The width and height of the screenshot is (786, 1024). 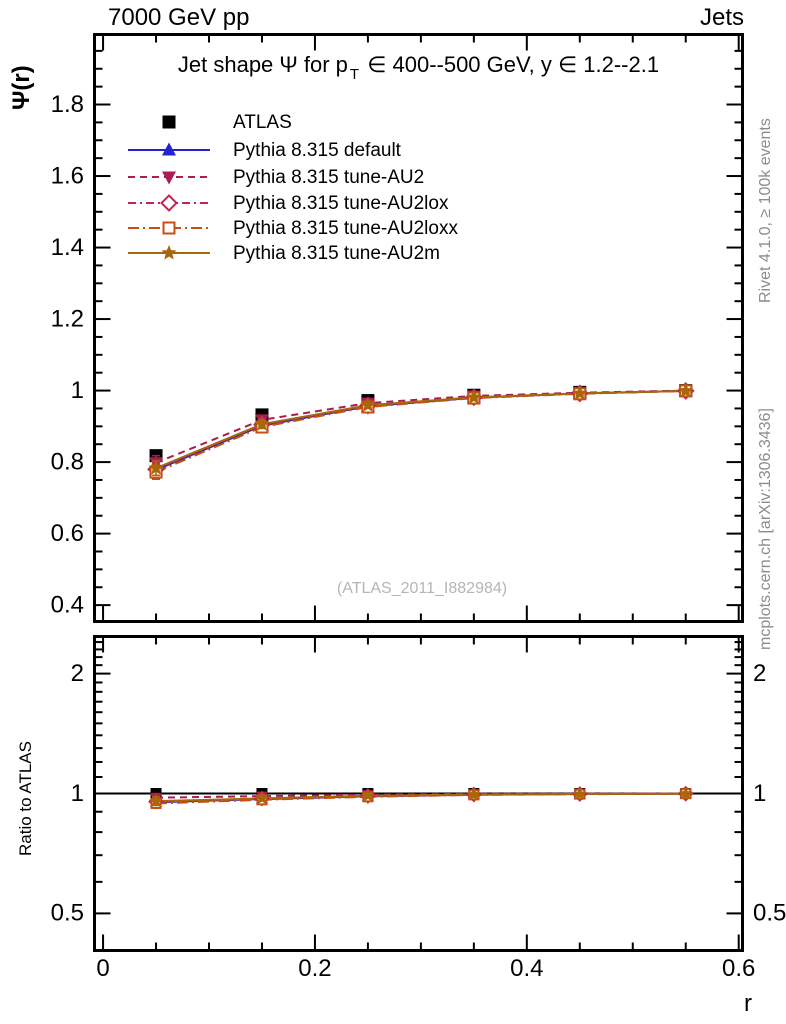 I want to click on ratio-y-tick-label-left: 0.5, so click(x=67, y=913).